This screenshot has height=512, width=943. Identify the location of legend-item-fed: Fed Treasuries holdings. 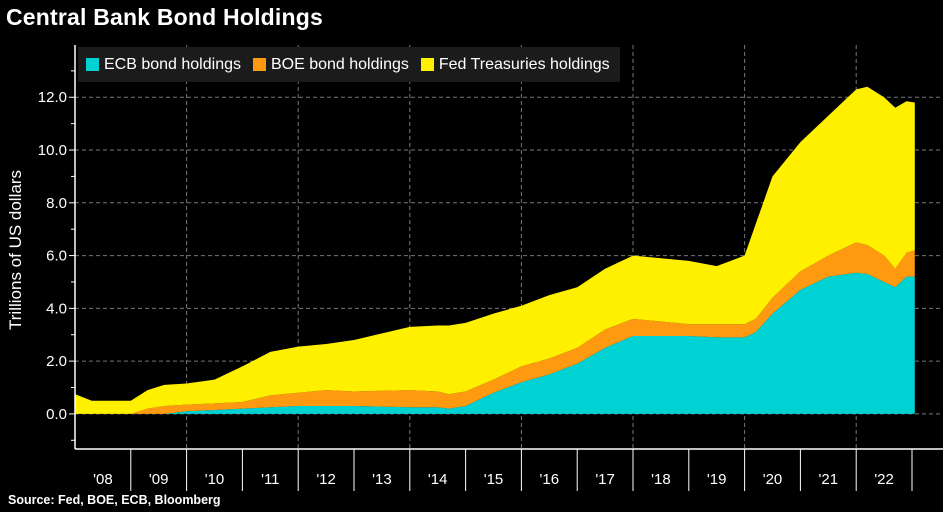
(515, 64).